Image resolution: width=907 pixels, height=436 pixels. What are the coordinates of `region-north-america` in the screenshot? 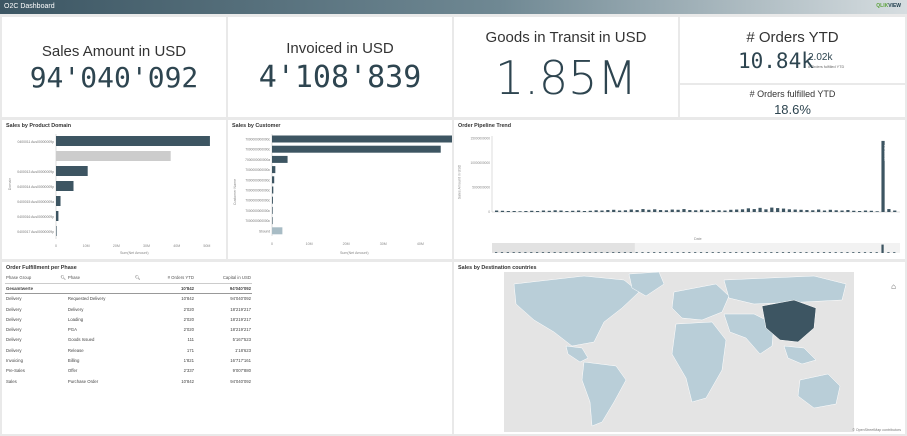 It's located at (576, 311).